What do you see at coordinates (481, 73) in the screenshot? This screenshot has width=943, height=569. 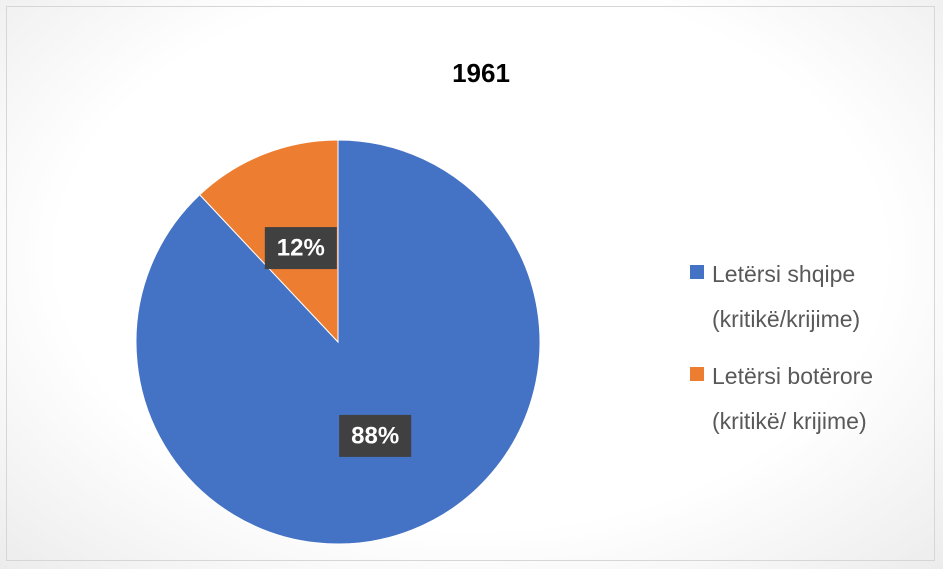 I see `chart-title: 1961` at bounding box center [481, 73].